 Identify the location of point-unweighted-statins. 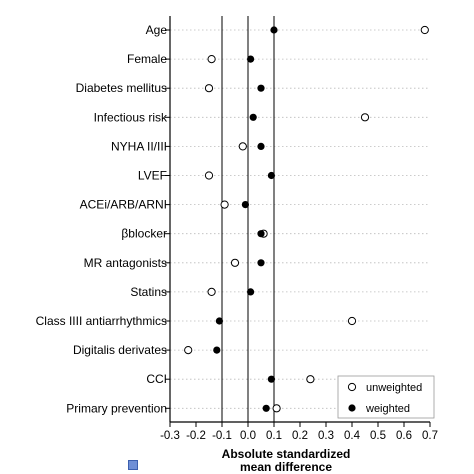
(211, 291).